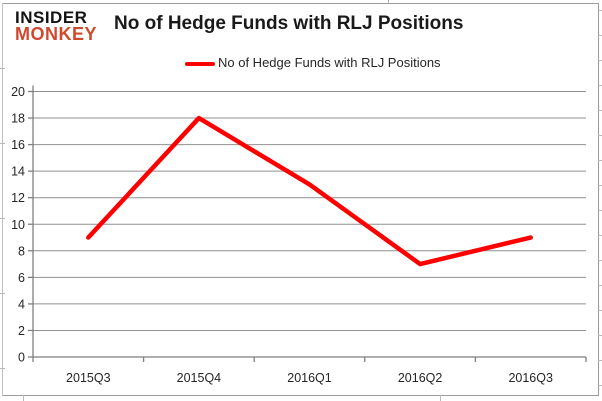 This screenshot has width=602, height=401. What do you see at coordinates (300, 3) in the screenshot?
I see `chart-frame-top` at bounding box center [300, 3].